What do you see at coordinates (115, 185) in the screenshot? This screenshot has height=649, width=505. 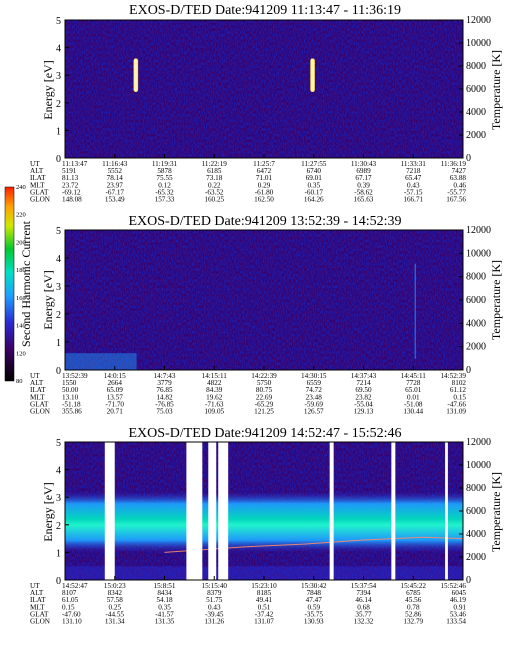 I see `ephemeris-value: 23.97` at bounding box center [115, 185].